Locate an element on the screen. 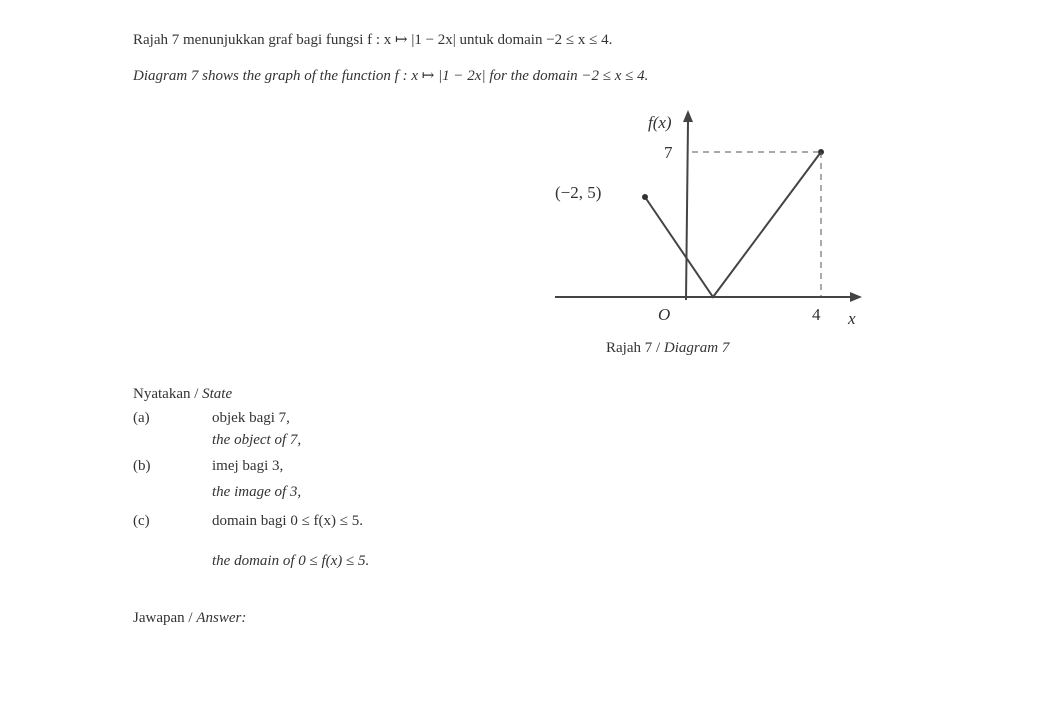 The height and width of the screenshot is (708, 1047). x-arrow is located at coordinates (856, 297).